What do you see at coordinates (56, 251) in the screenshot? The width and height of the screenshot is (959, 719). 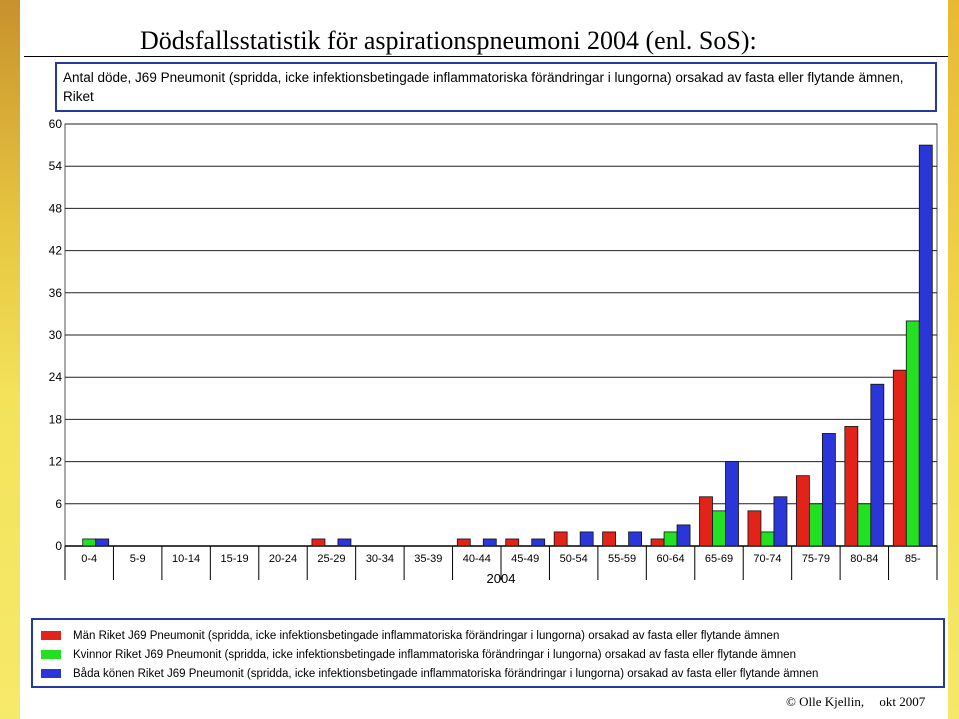 I see `y-tick-label: 42` at bounding box center [56, 251].